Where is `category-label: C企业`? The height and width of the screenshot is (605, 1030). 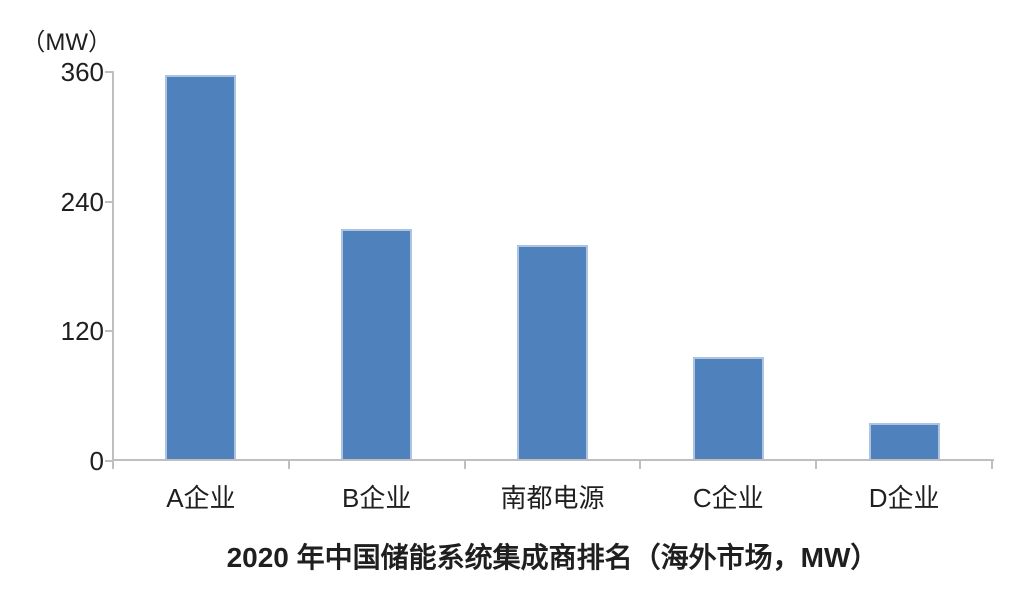 category-label: C企业 is located at coordinates (728, 498).